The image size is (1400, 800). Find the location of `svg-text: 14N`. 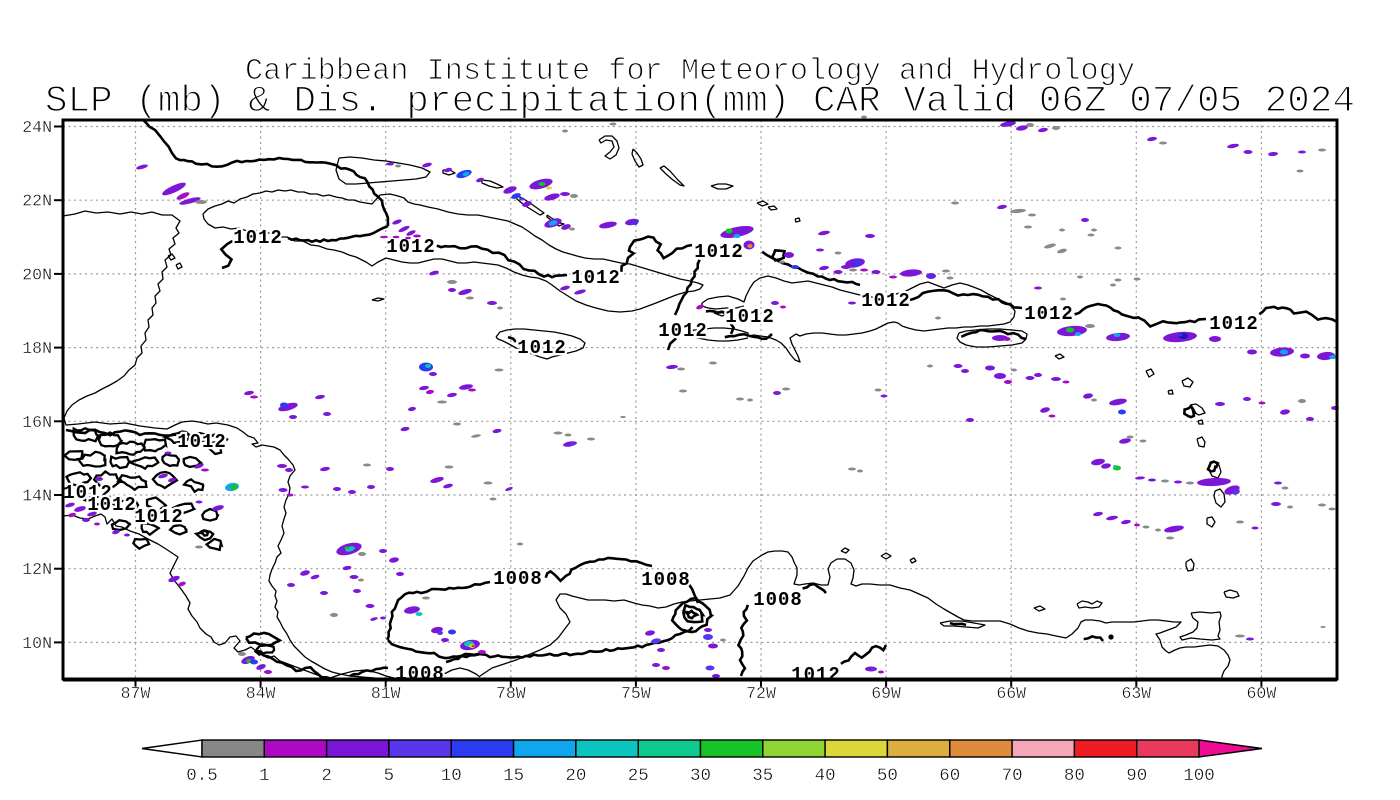

svg-text: 14N is located at coordinates (37, 496).